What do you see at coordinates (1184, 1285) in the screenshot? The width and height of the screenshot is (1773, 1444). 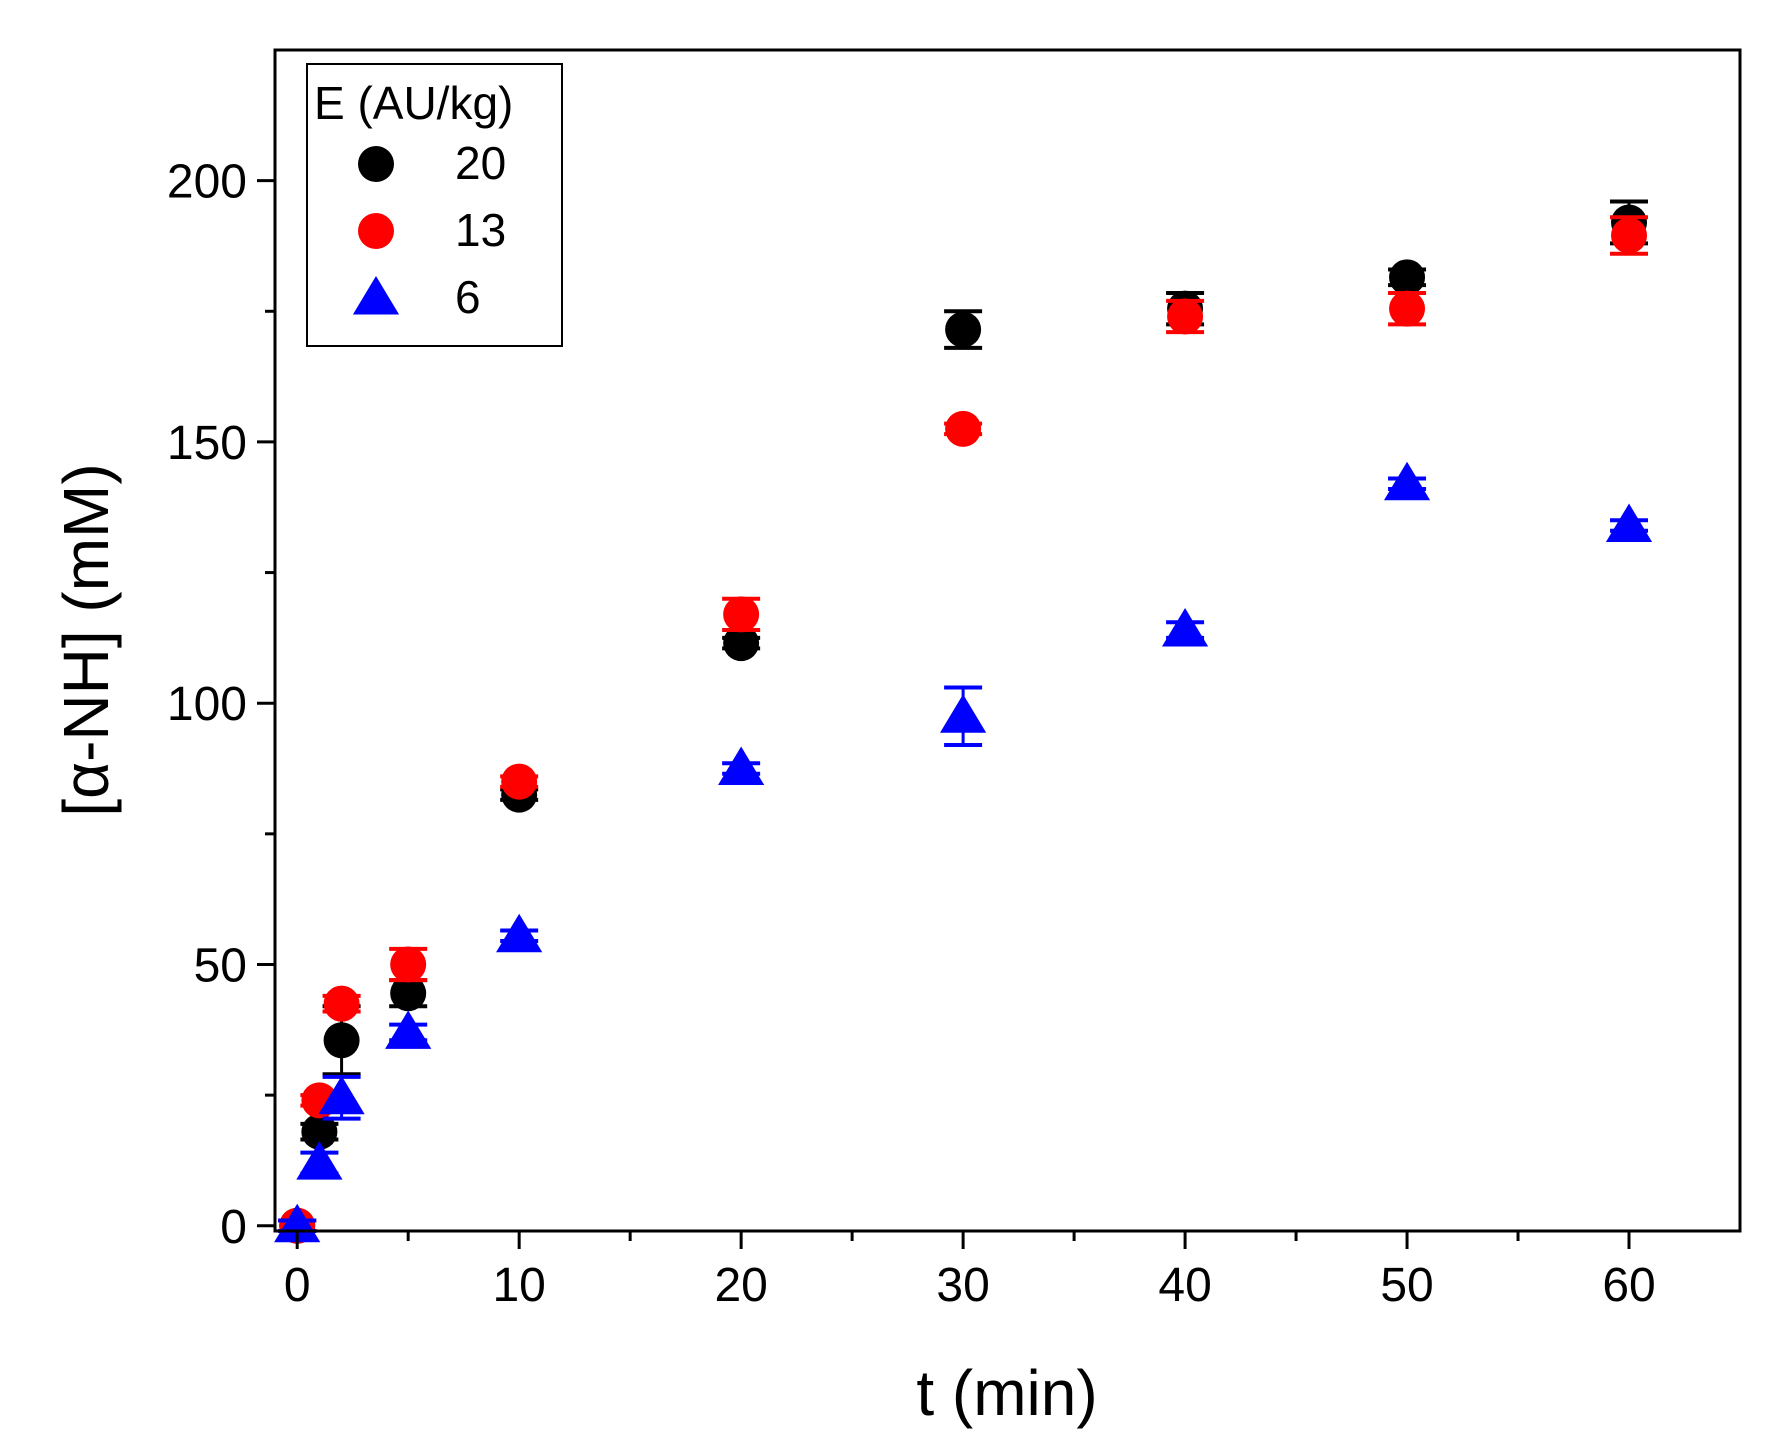 I see `x-tick-label: 40` at bounding box center [1184, 1285].